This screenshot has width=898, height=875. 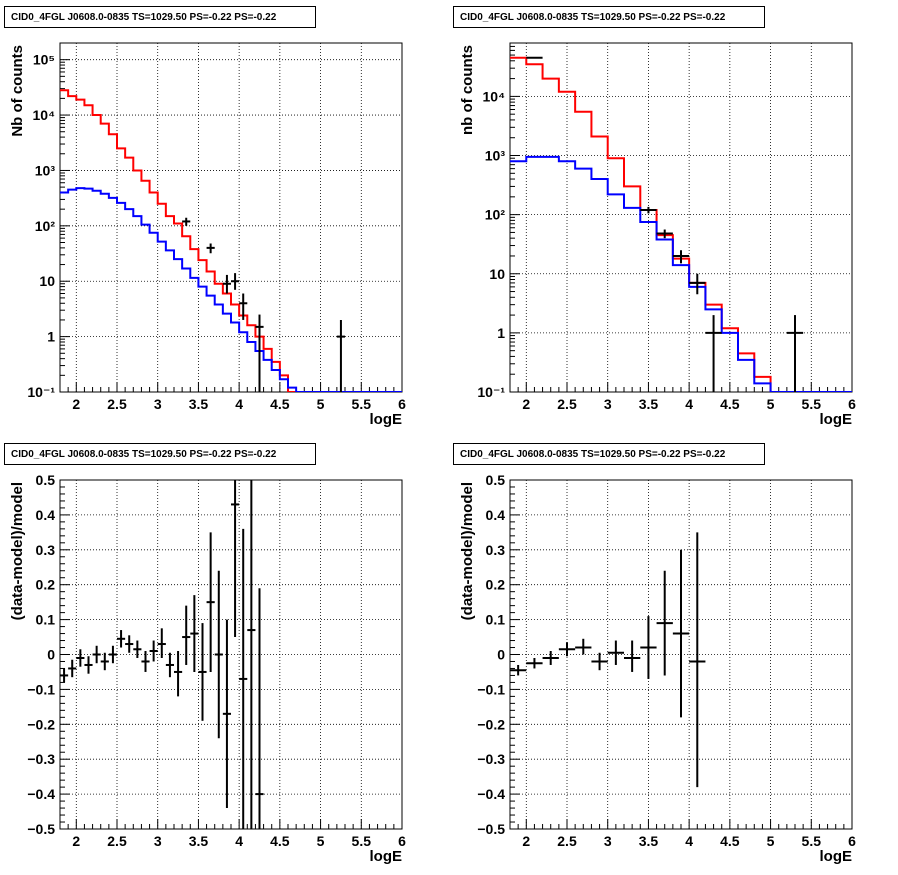 What do you see at coordinates (44, 60) in the screenshot?
I see `y-tick-label: 10⁵` at bounding box center [44, 60].